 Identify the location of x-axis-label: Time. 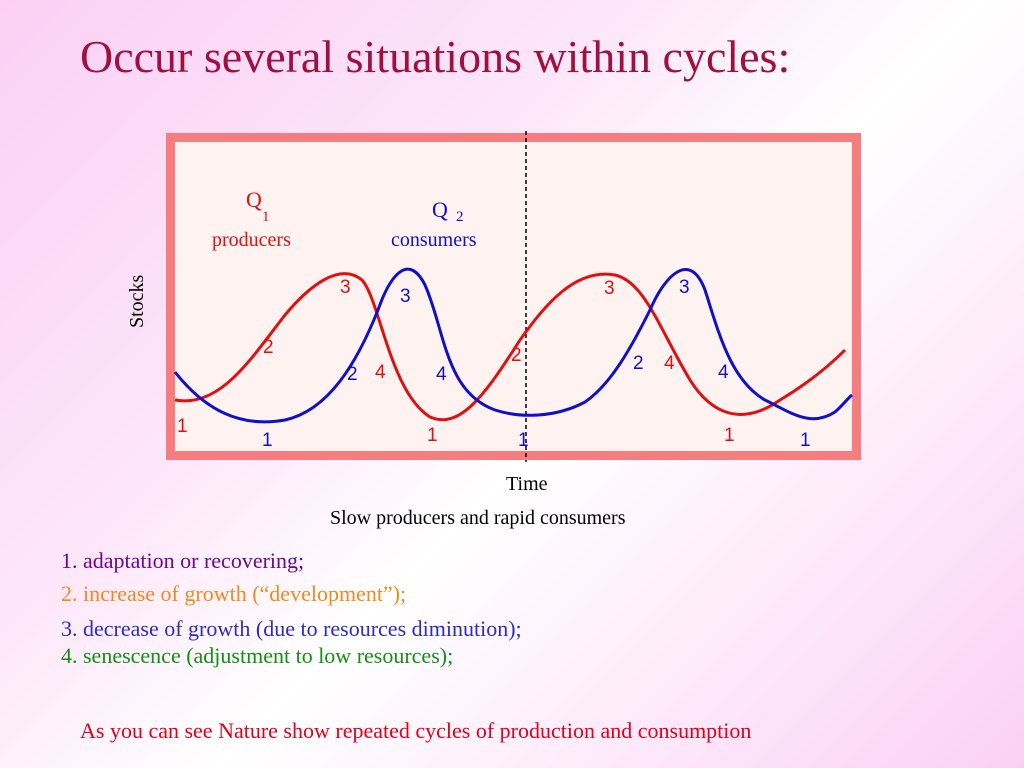
(527, 484).